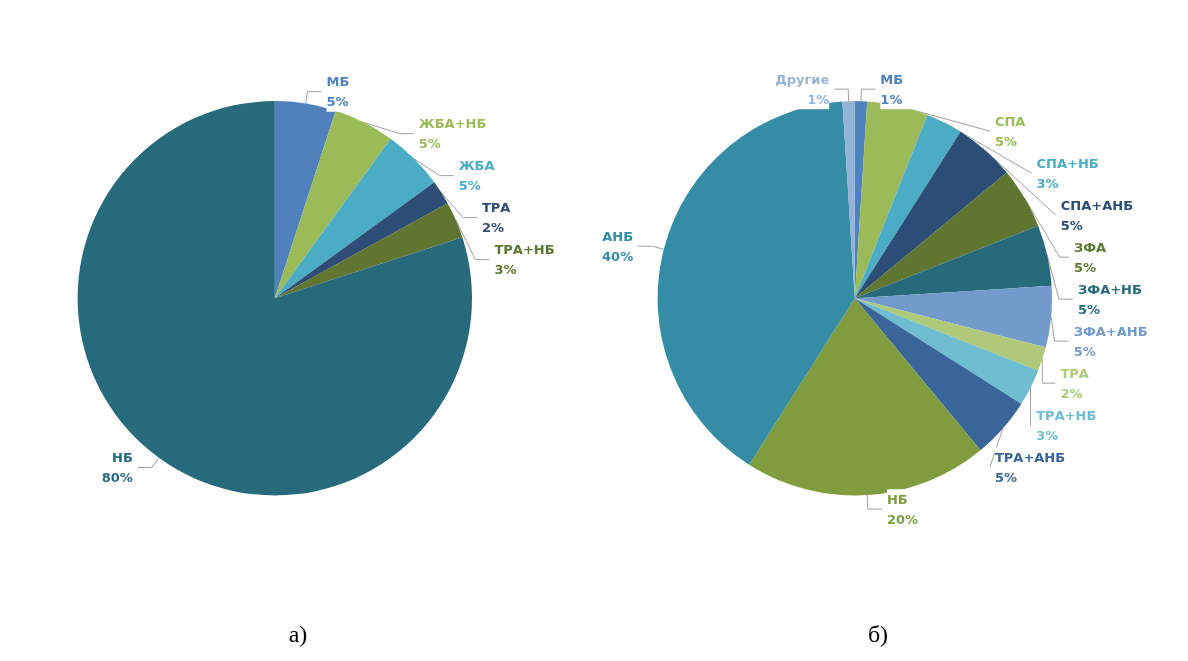 The image size is (1188, 661). I want to click on slice-label: Другие, so click(802, 79).